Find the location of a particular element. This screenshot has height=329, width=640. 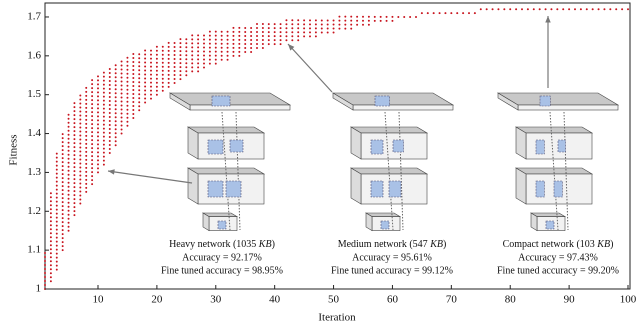

network-caption: Medium network (547 KB) is located at coordinates (392, 244).